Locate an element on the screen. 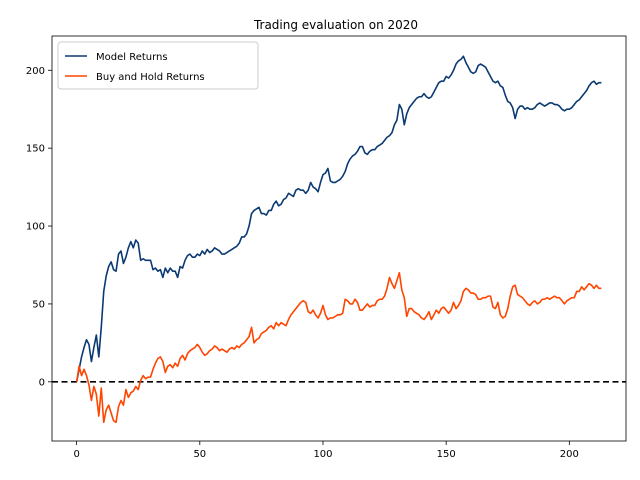  x-tick-label: 50 is located at coordinates (199, 454).